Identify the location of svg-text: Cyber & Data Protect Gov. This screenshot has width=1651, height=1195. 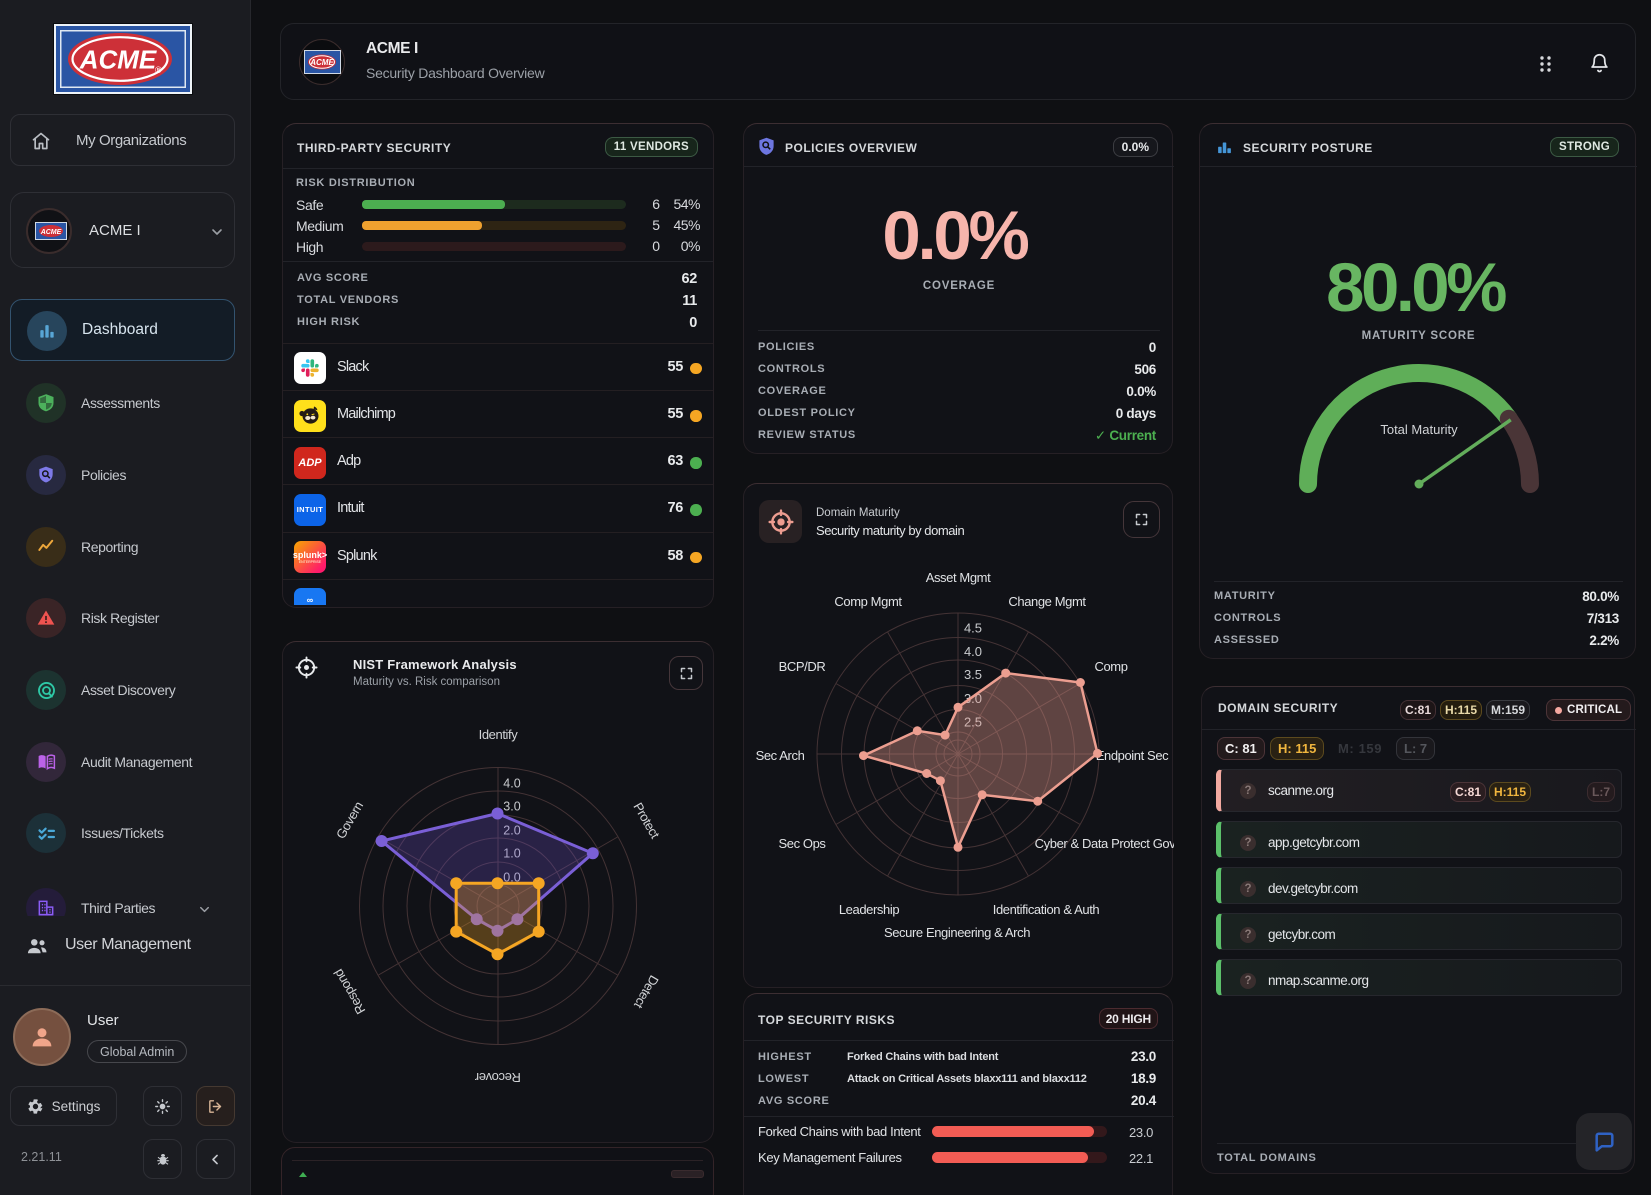
(1104, 843).